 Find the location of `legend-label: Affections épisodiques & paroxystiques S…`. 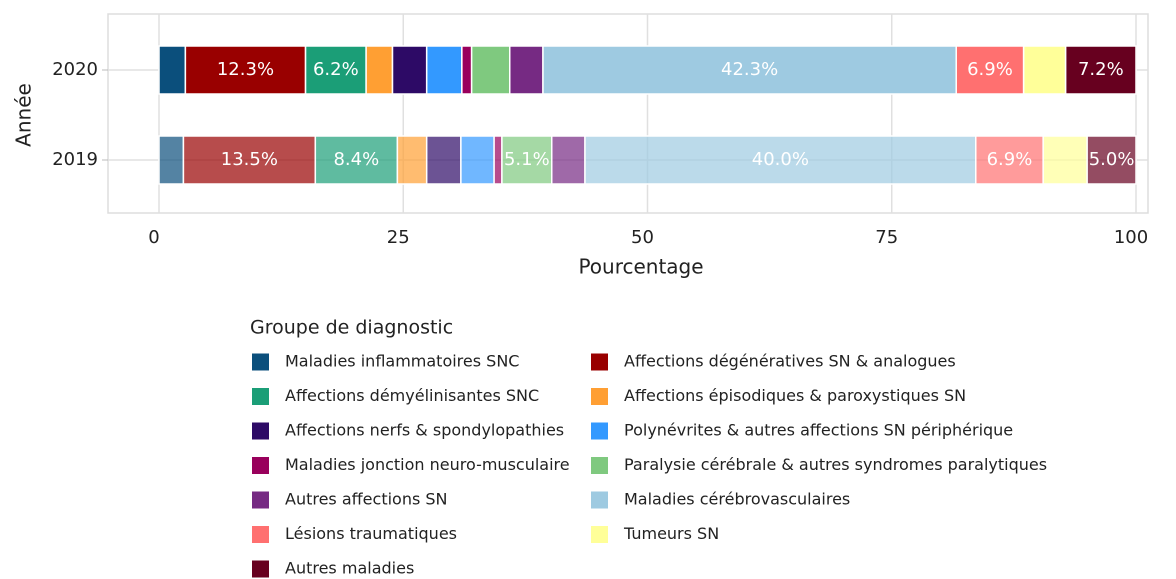

legend-label: Affections épisodiques & paroxystiques S… is located at coordinates (795, 395).